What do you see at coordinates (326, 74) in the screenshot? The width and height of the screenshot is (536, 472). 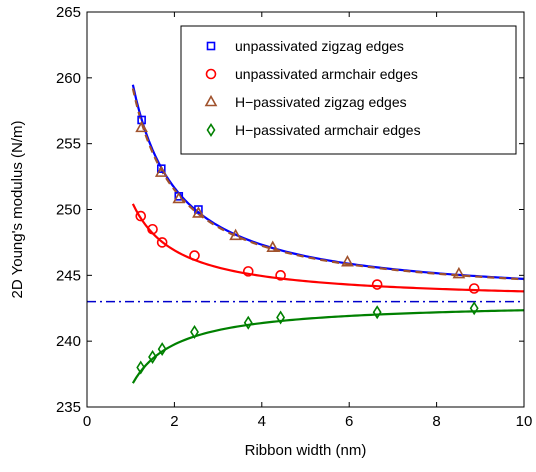 I see `legend-entry: unpassivated armchair edges` at bounding box center [326, 74].